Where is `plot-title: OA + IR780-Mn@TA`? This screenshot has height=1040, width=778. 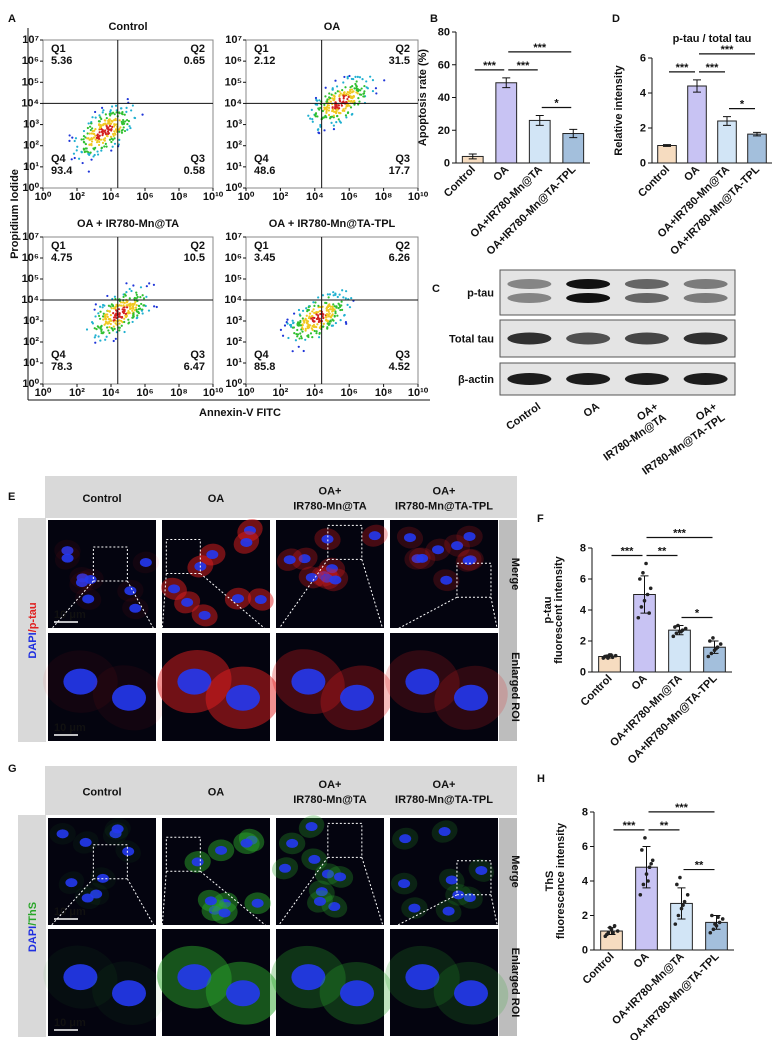
plot-title: OA + IR780-Mn@TA is located at coordinates (128, 224).